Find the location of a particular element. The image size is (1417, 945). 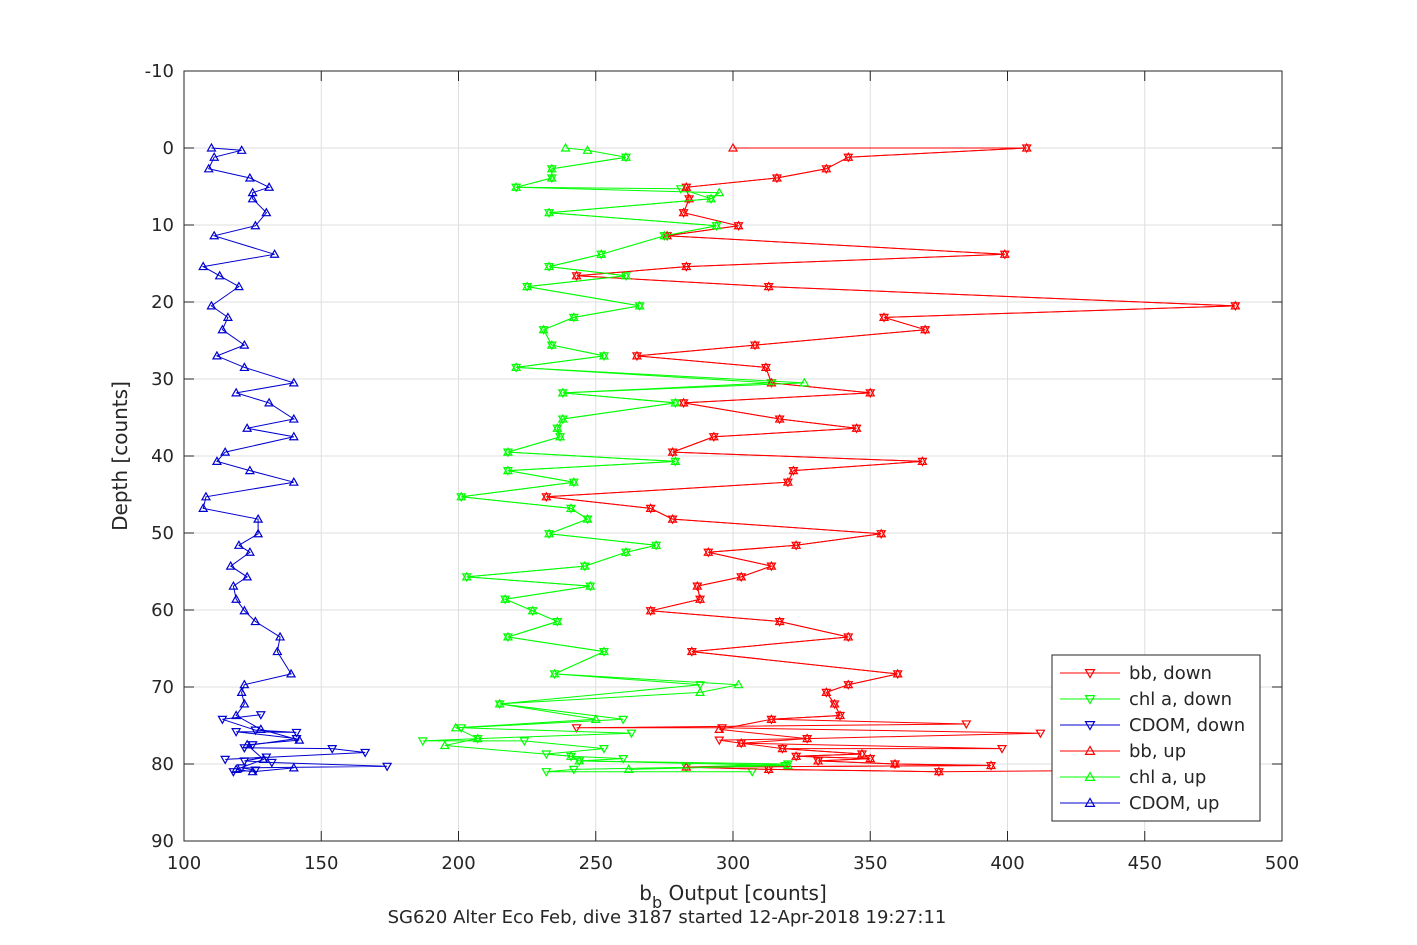

x-axis-label-rest: Output [counts] is located at coordinates (744, 893).